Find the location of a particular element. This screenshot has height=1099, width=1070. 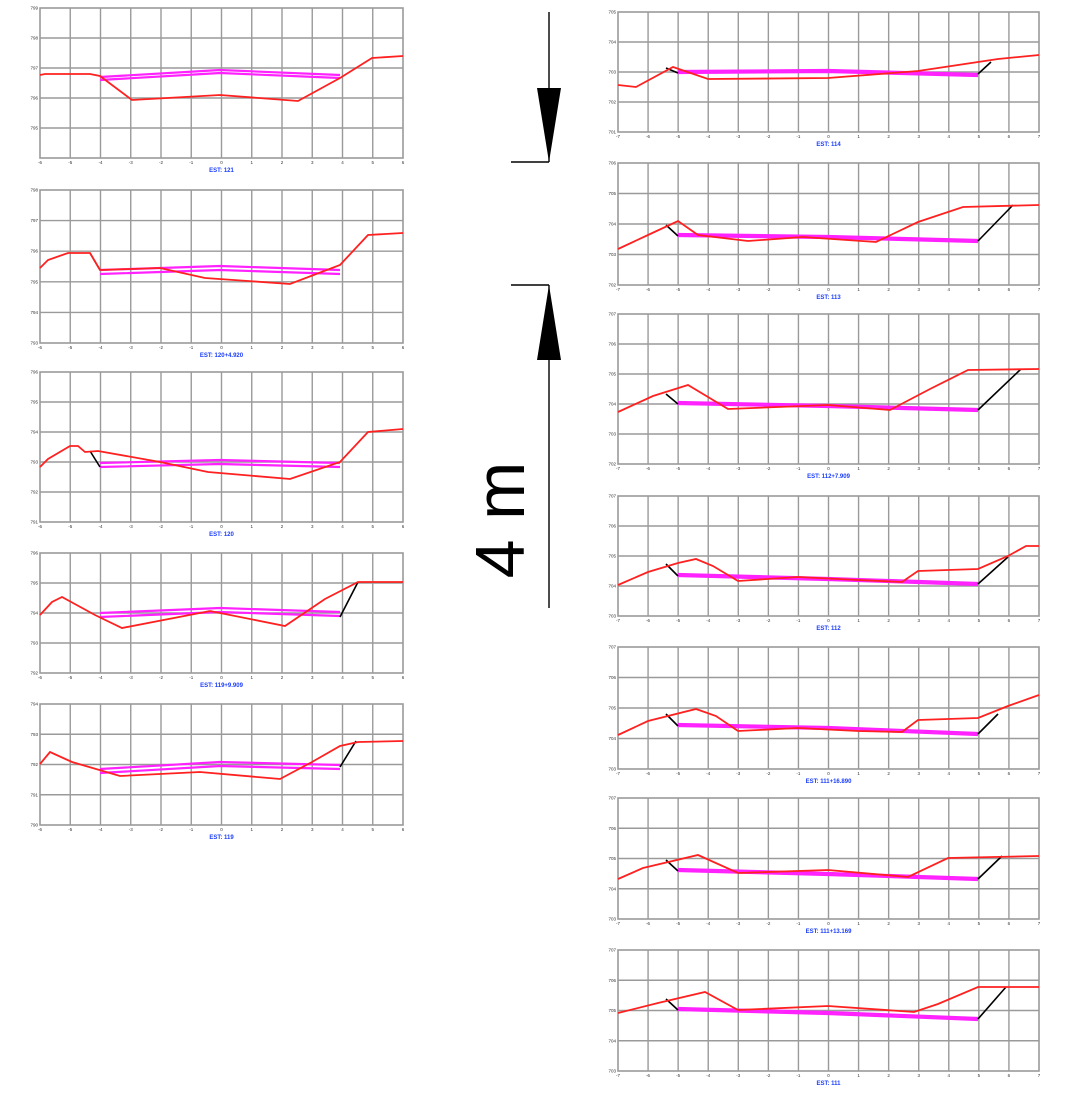

x-tick-label: 5 is located at coordinates (372, 677).